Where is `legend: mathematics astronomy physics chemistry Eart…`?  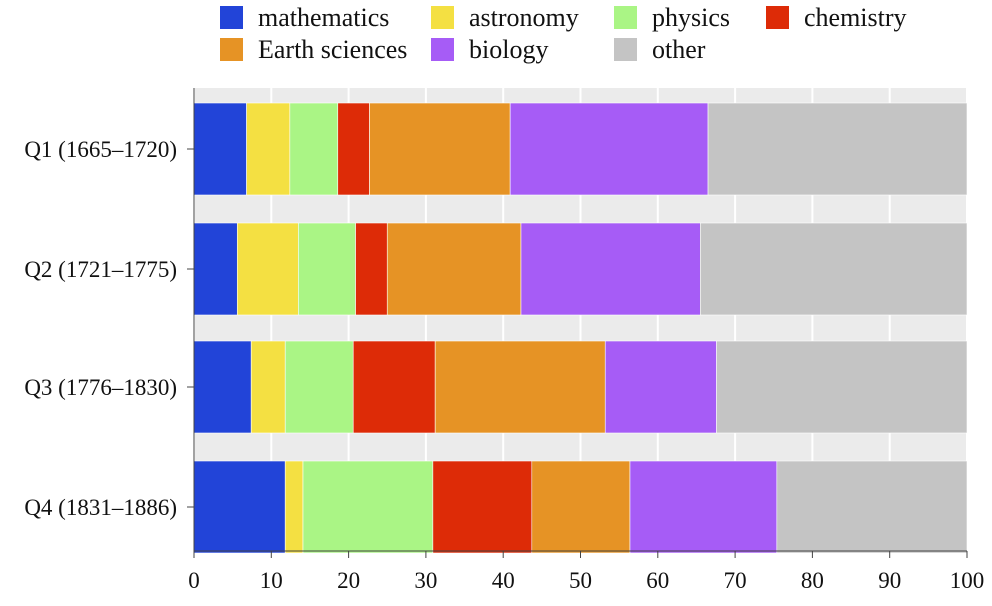
legend: mathematics astronomy physics chemistry Eart… is located at coordinates (563, 33).